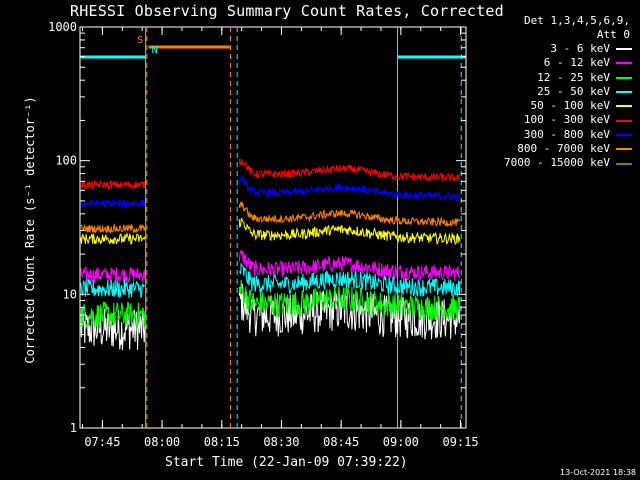 This screenshot has height=480, width=640. I want to click on y-tick-label-0: 1, so click(73, 428).